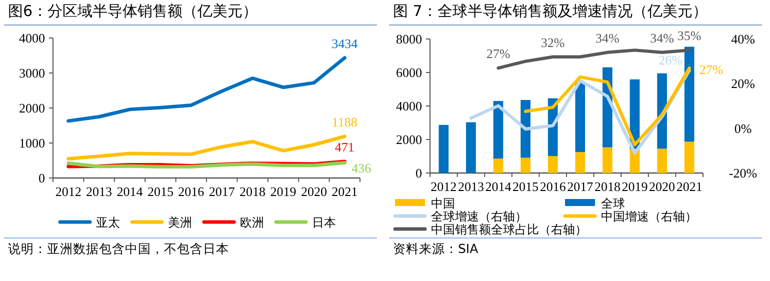 This screenshot has width=770, height=281. What do you see at coordinates (180, 223) in the screenshot?
I see `legend-label: 美洲` at bounding box center [180, 223].